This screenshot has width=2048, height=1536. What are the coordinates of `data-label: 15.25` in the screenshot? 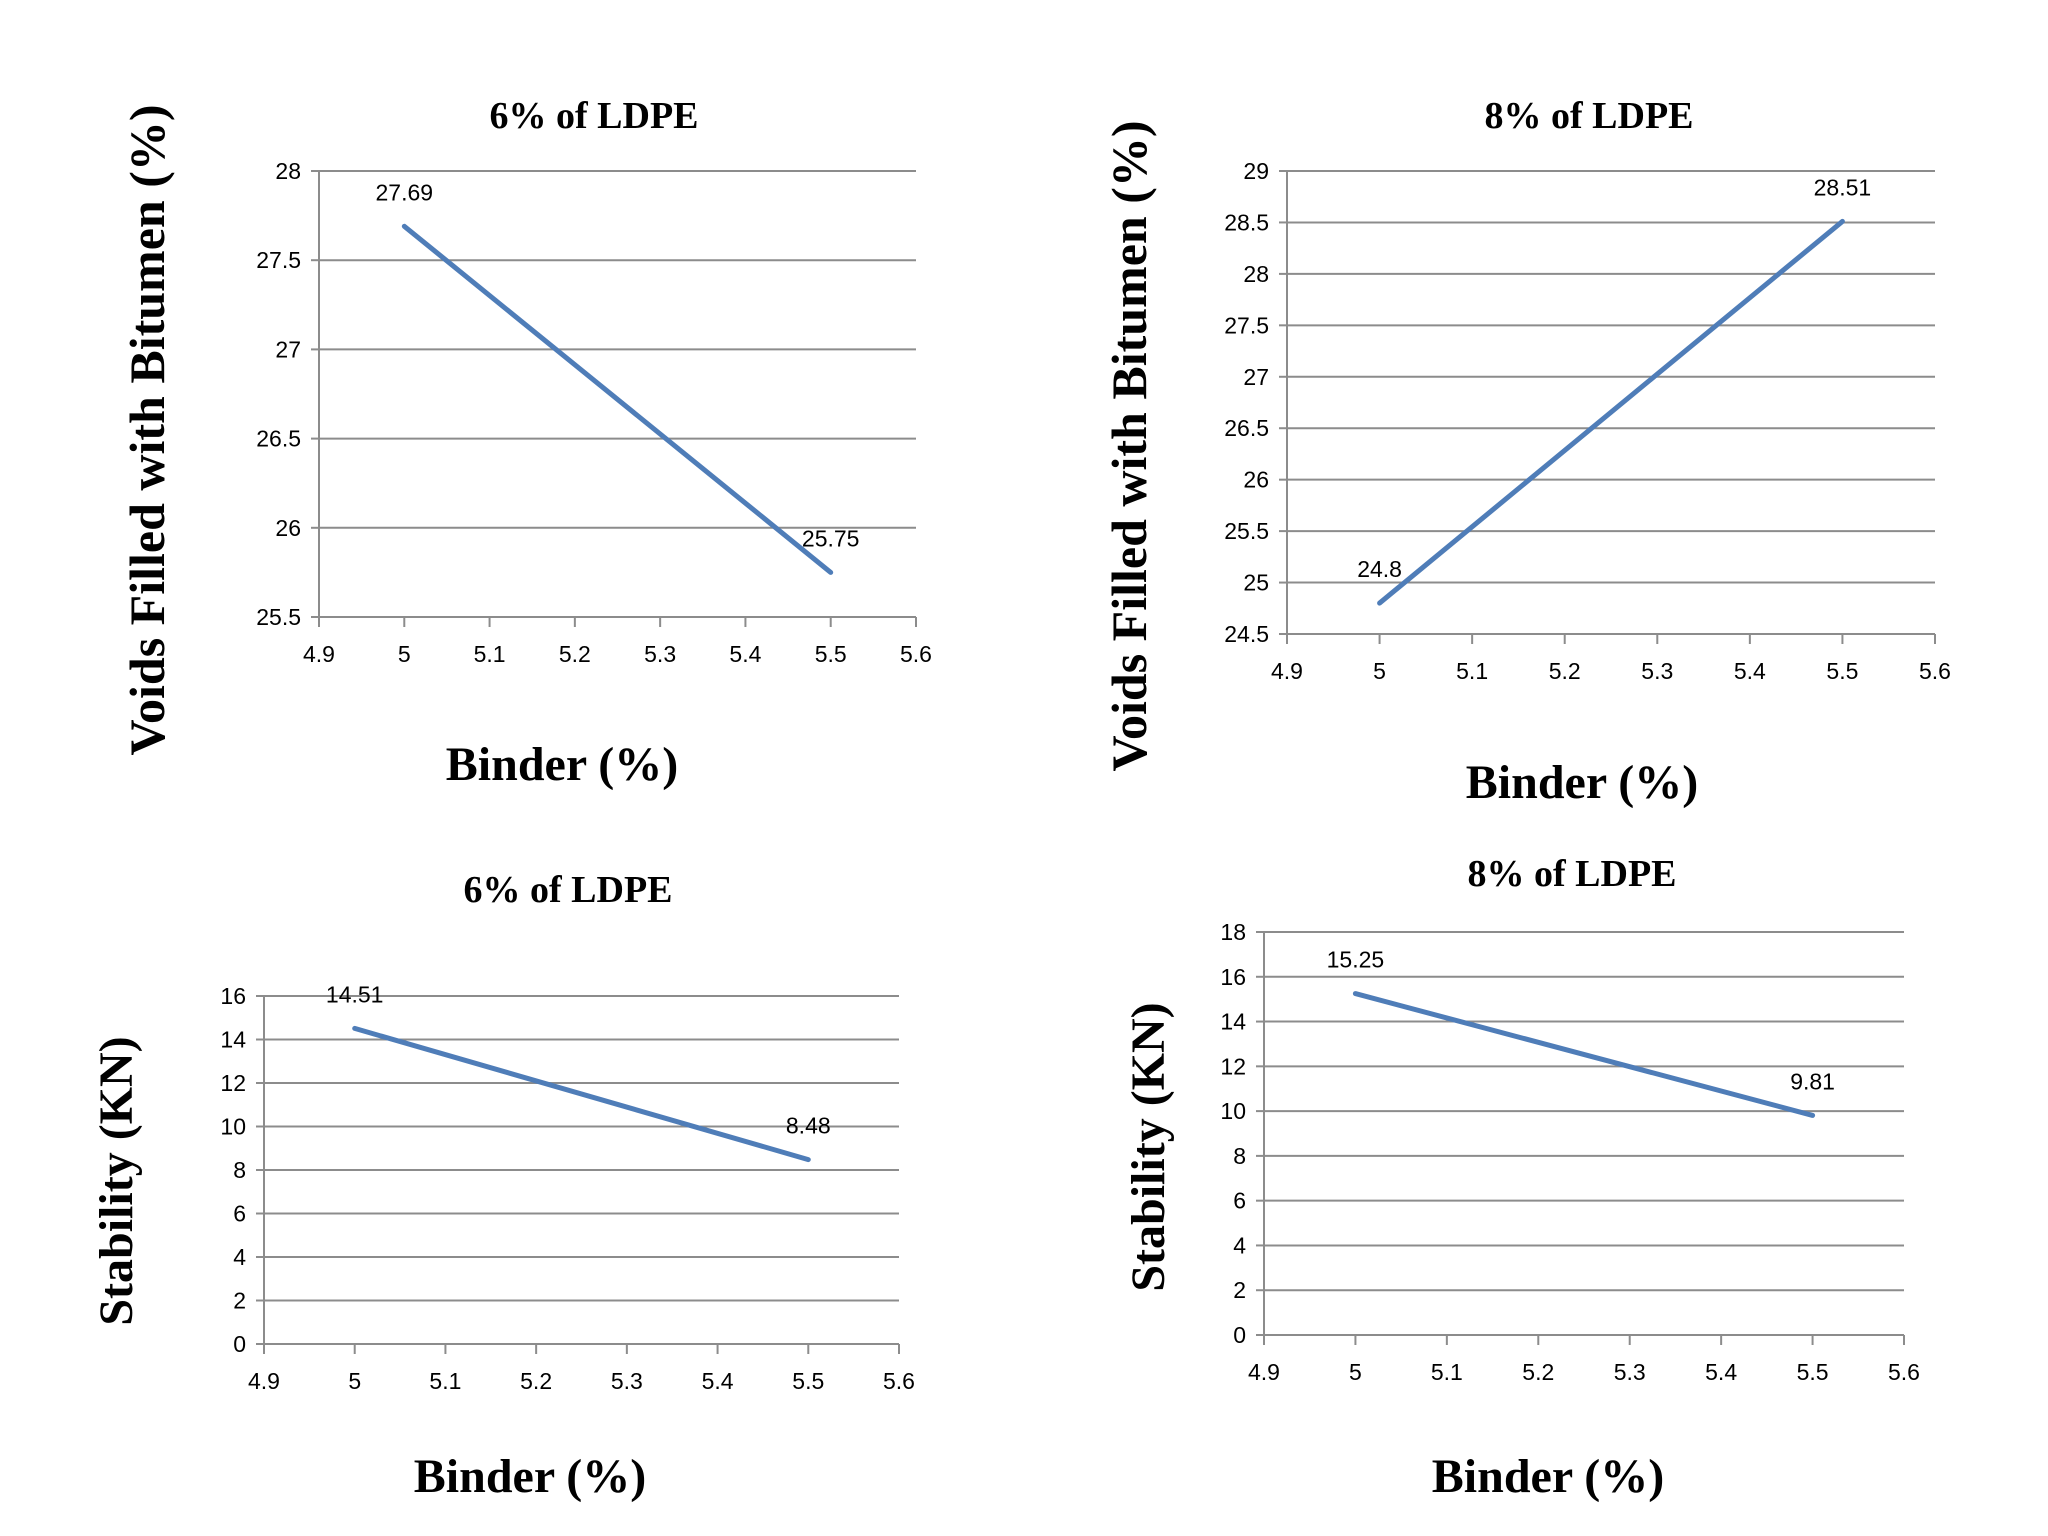 It's located at (1356, 960).